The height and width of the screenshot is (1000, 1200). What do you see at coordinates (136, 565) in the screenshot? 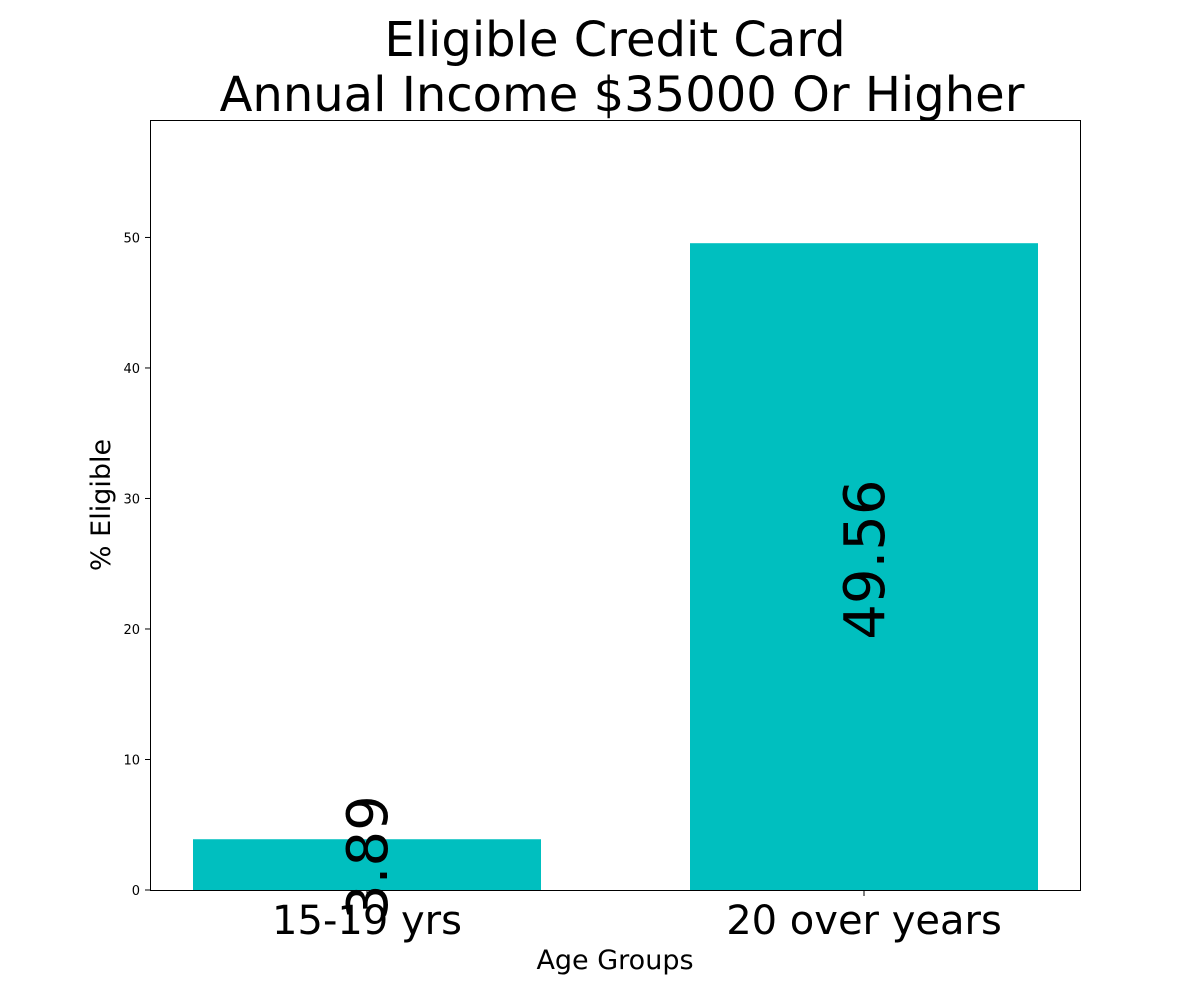
I see `y-axis-ticks: 0 10 20 30 40 50` at bounding box center [136, 565].